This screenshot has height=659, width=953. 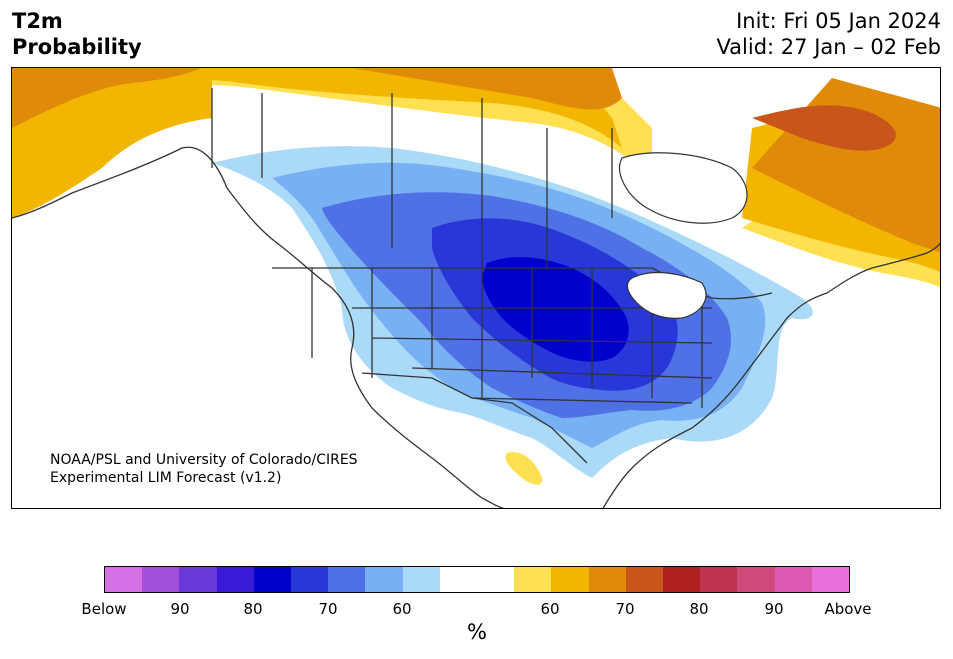 What do you see at coordinates (474, 418) in the screenshot?
I see `us-mexico-border` at bounding box center [474, 418].